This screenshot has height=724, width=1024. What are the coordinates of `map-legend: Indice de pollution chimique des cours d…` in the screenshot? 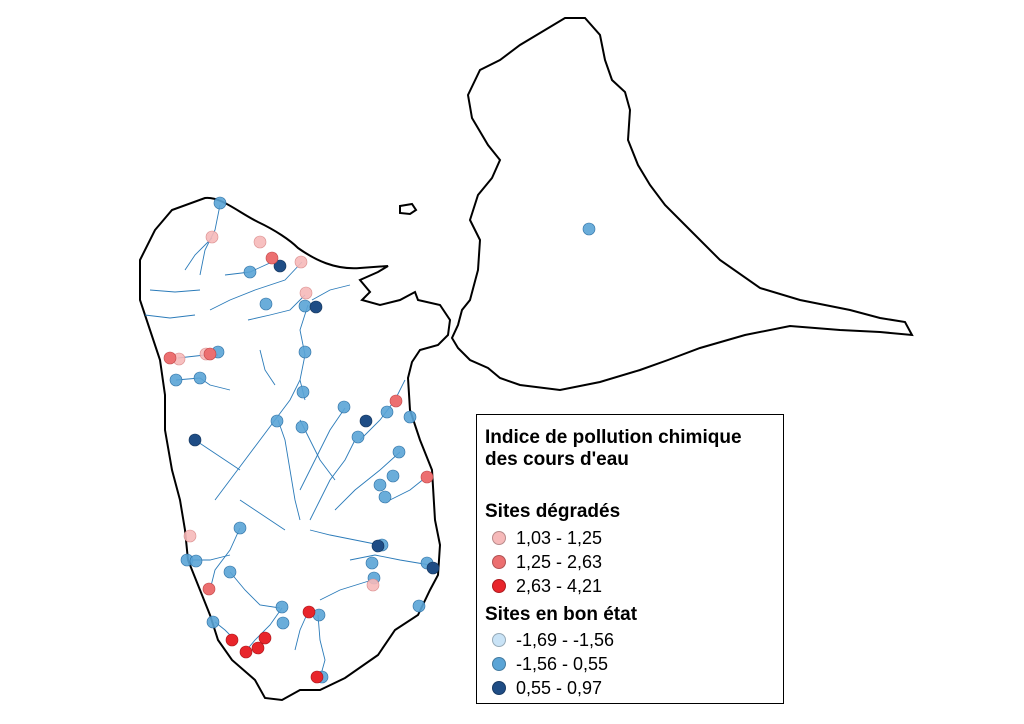 It's located at (630, 559).